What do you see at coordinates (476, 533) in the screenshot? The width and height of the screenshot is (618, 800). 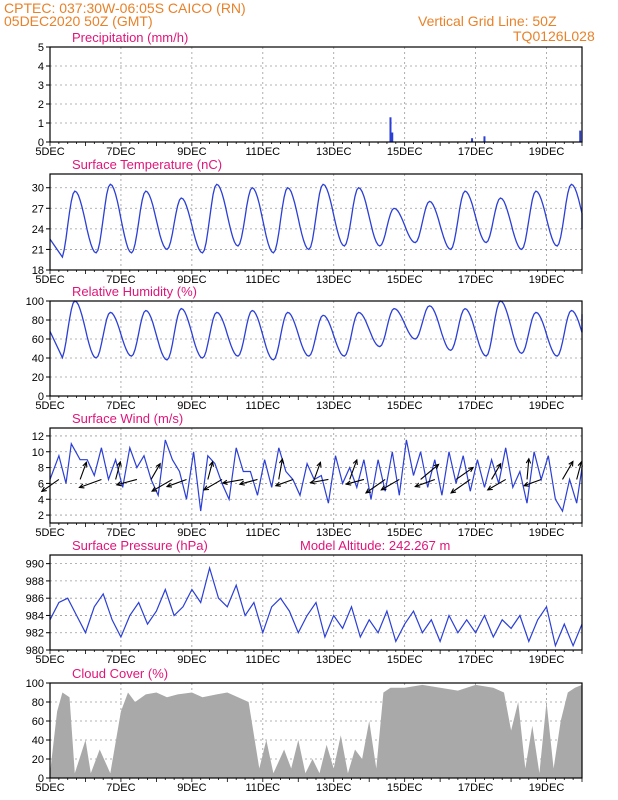 I see `surface-wind-xtick-label: 17DEC` at bounding box center [476, 533].